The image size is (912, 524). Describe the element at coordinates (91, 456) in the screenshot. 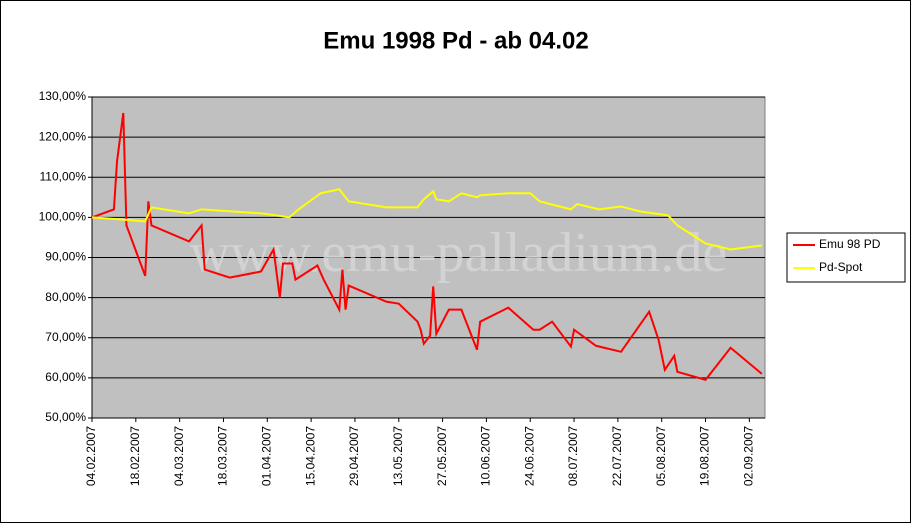

I see `x-tick-label: 04.02.2007` at that location.